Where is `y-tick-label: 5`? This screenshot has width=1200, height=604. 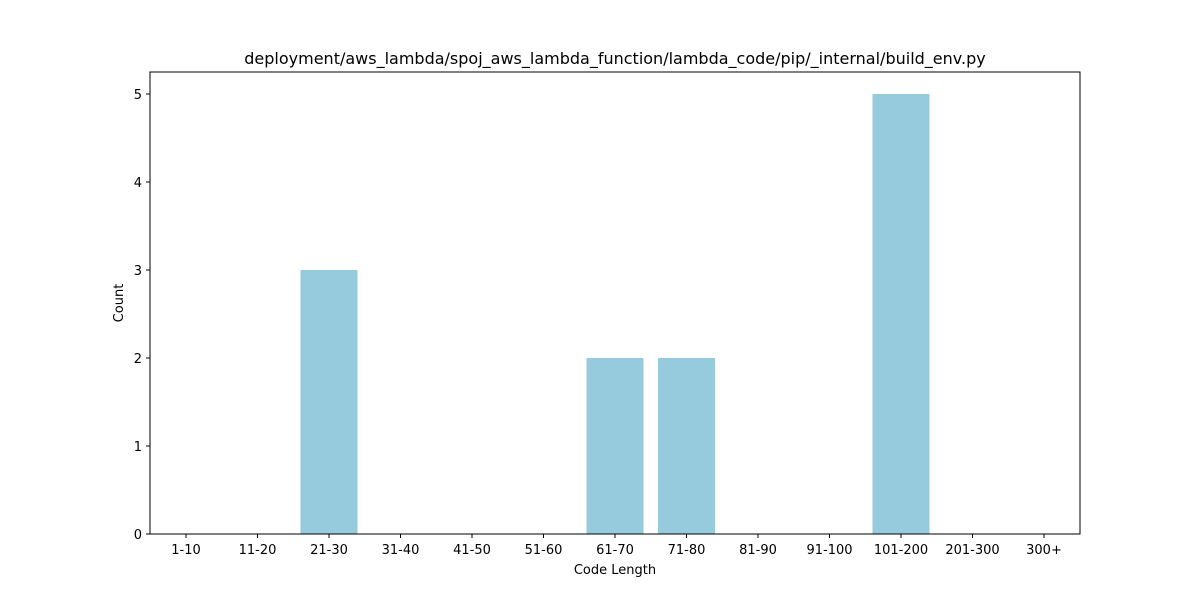 y-tick-label: 5 is located at coordinates (138, 95).